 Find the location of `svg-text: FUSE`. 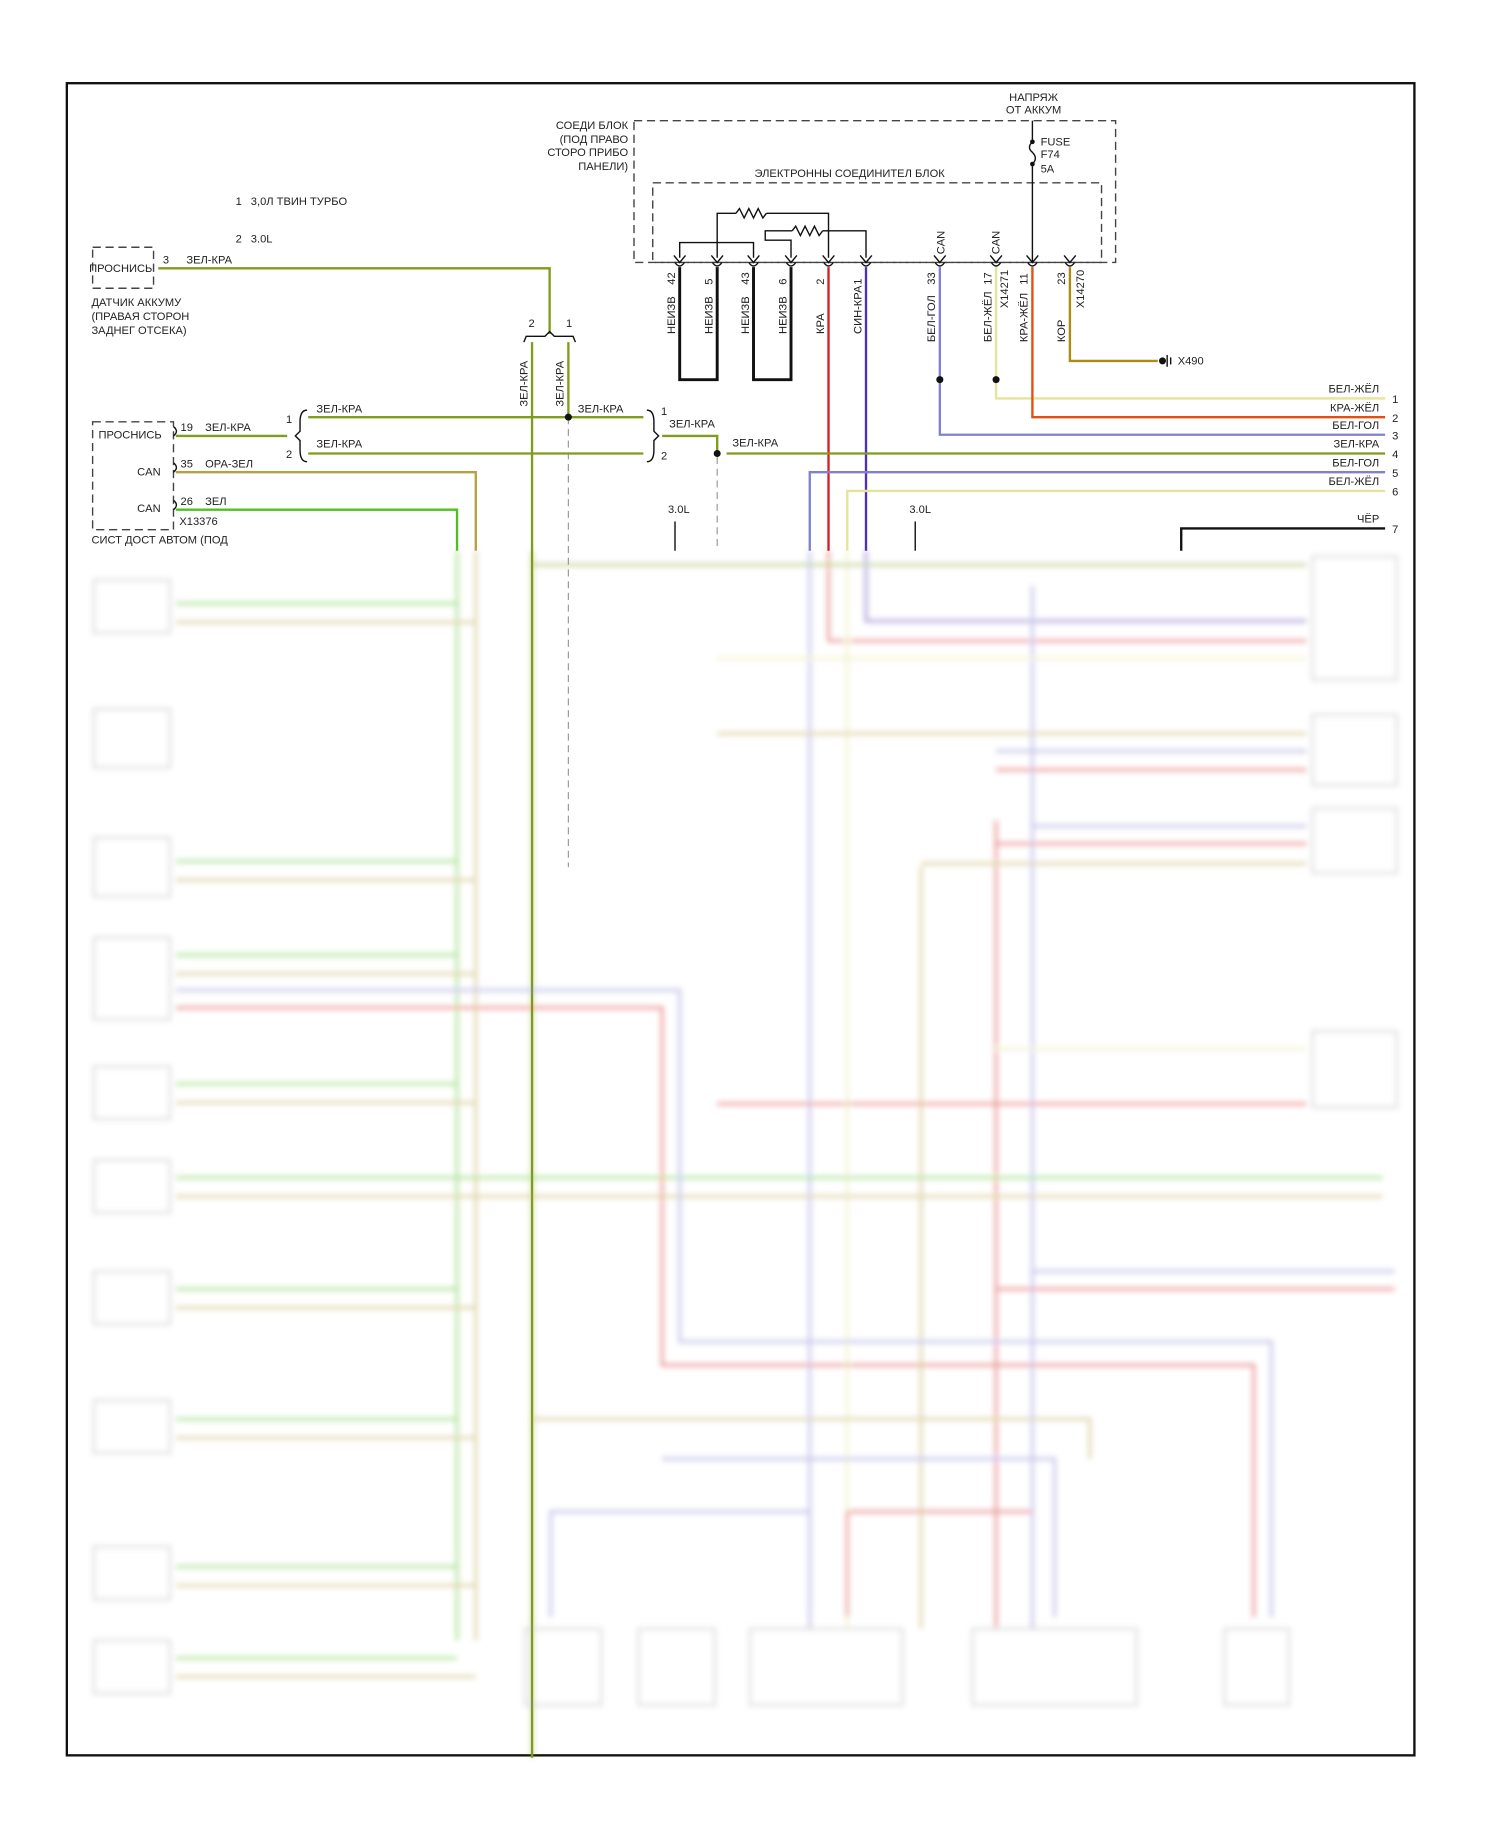

svg-text: FUSE is located at coordinates (1056, 142).